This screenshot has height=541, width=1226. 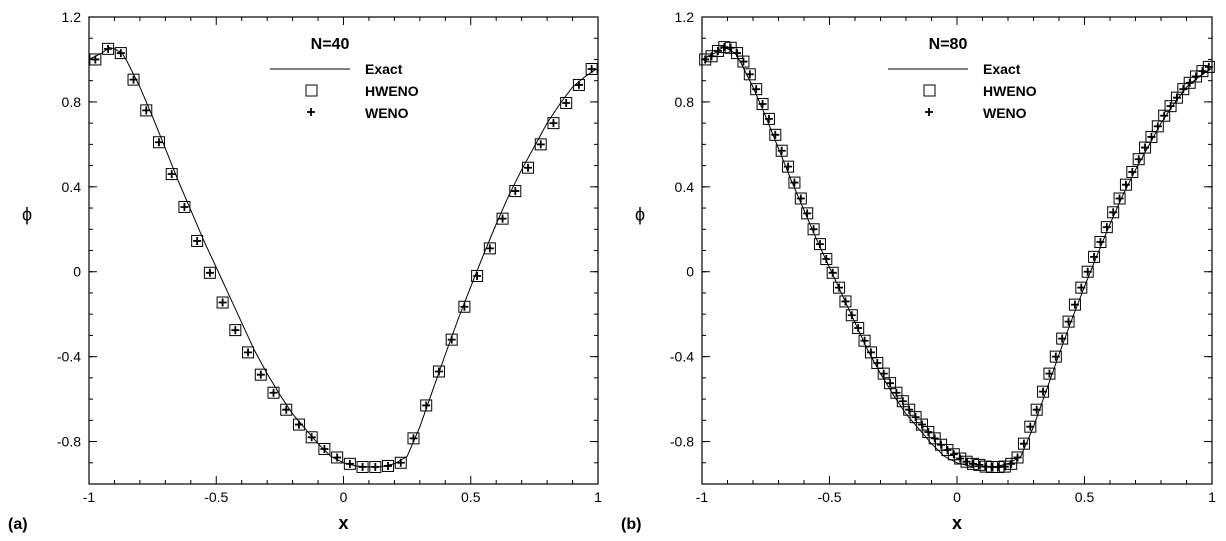 What do you see at coordinates (69, 442) in the screenshot?
I see `y-tick-label: -0.8` at bounding box center [69, 442].